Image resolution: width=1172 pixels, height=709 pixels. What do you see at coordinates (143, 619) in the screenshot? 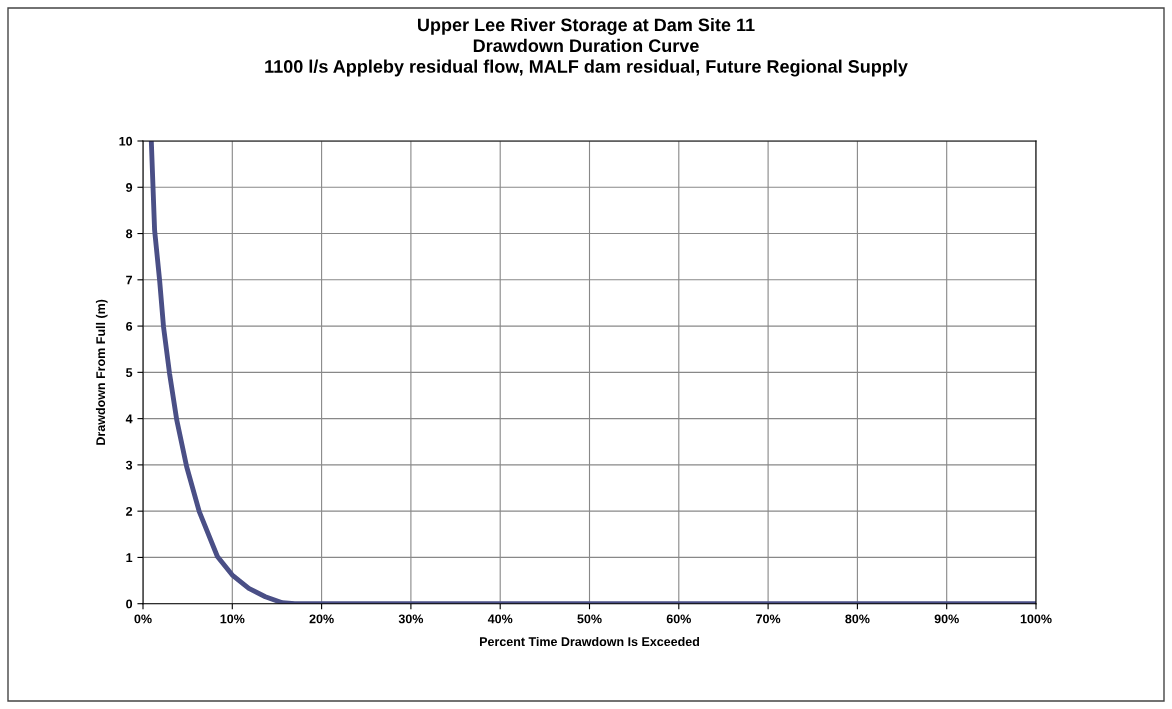
I see `x-tick-label: 0%` at bounding box center [143, 619].